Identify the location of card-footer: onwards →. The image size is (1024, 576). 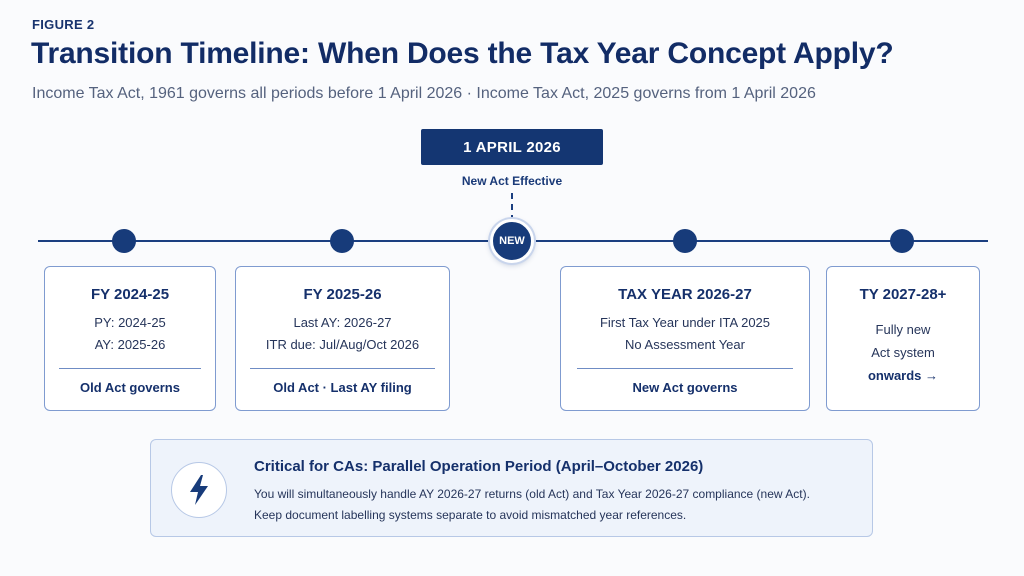
(903, 375).